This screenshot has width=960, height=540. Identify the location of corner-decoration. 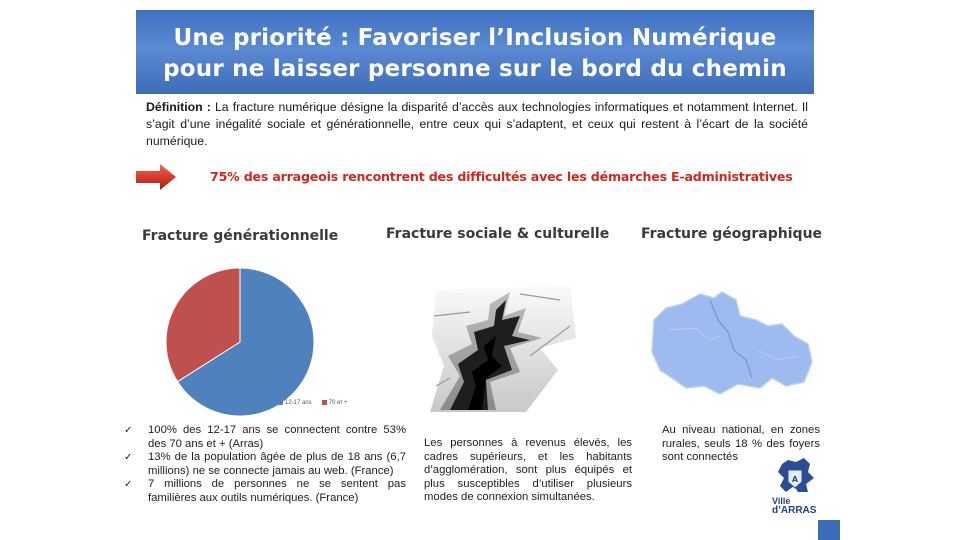
(829, 530).